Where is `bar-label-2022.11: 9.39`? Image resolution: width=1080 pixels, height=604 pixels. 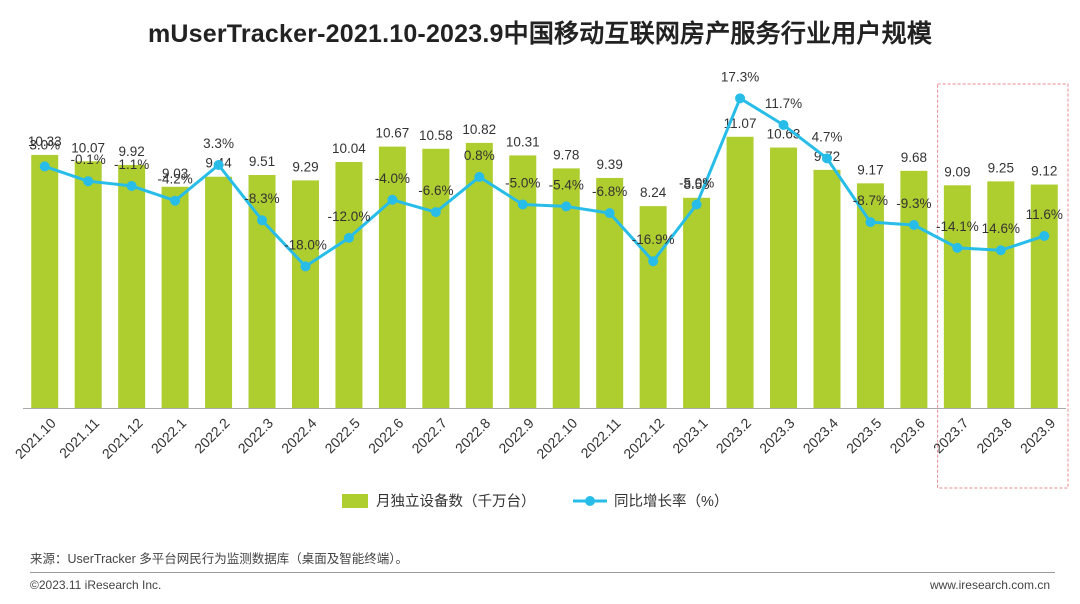
bar-label-2022.11: 9.39 is located at coordinates (610, 164).